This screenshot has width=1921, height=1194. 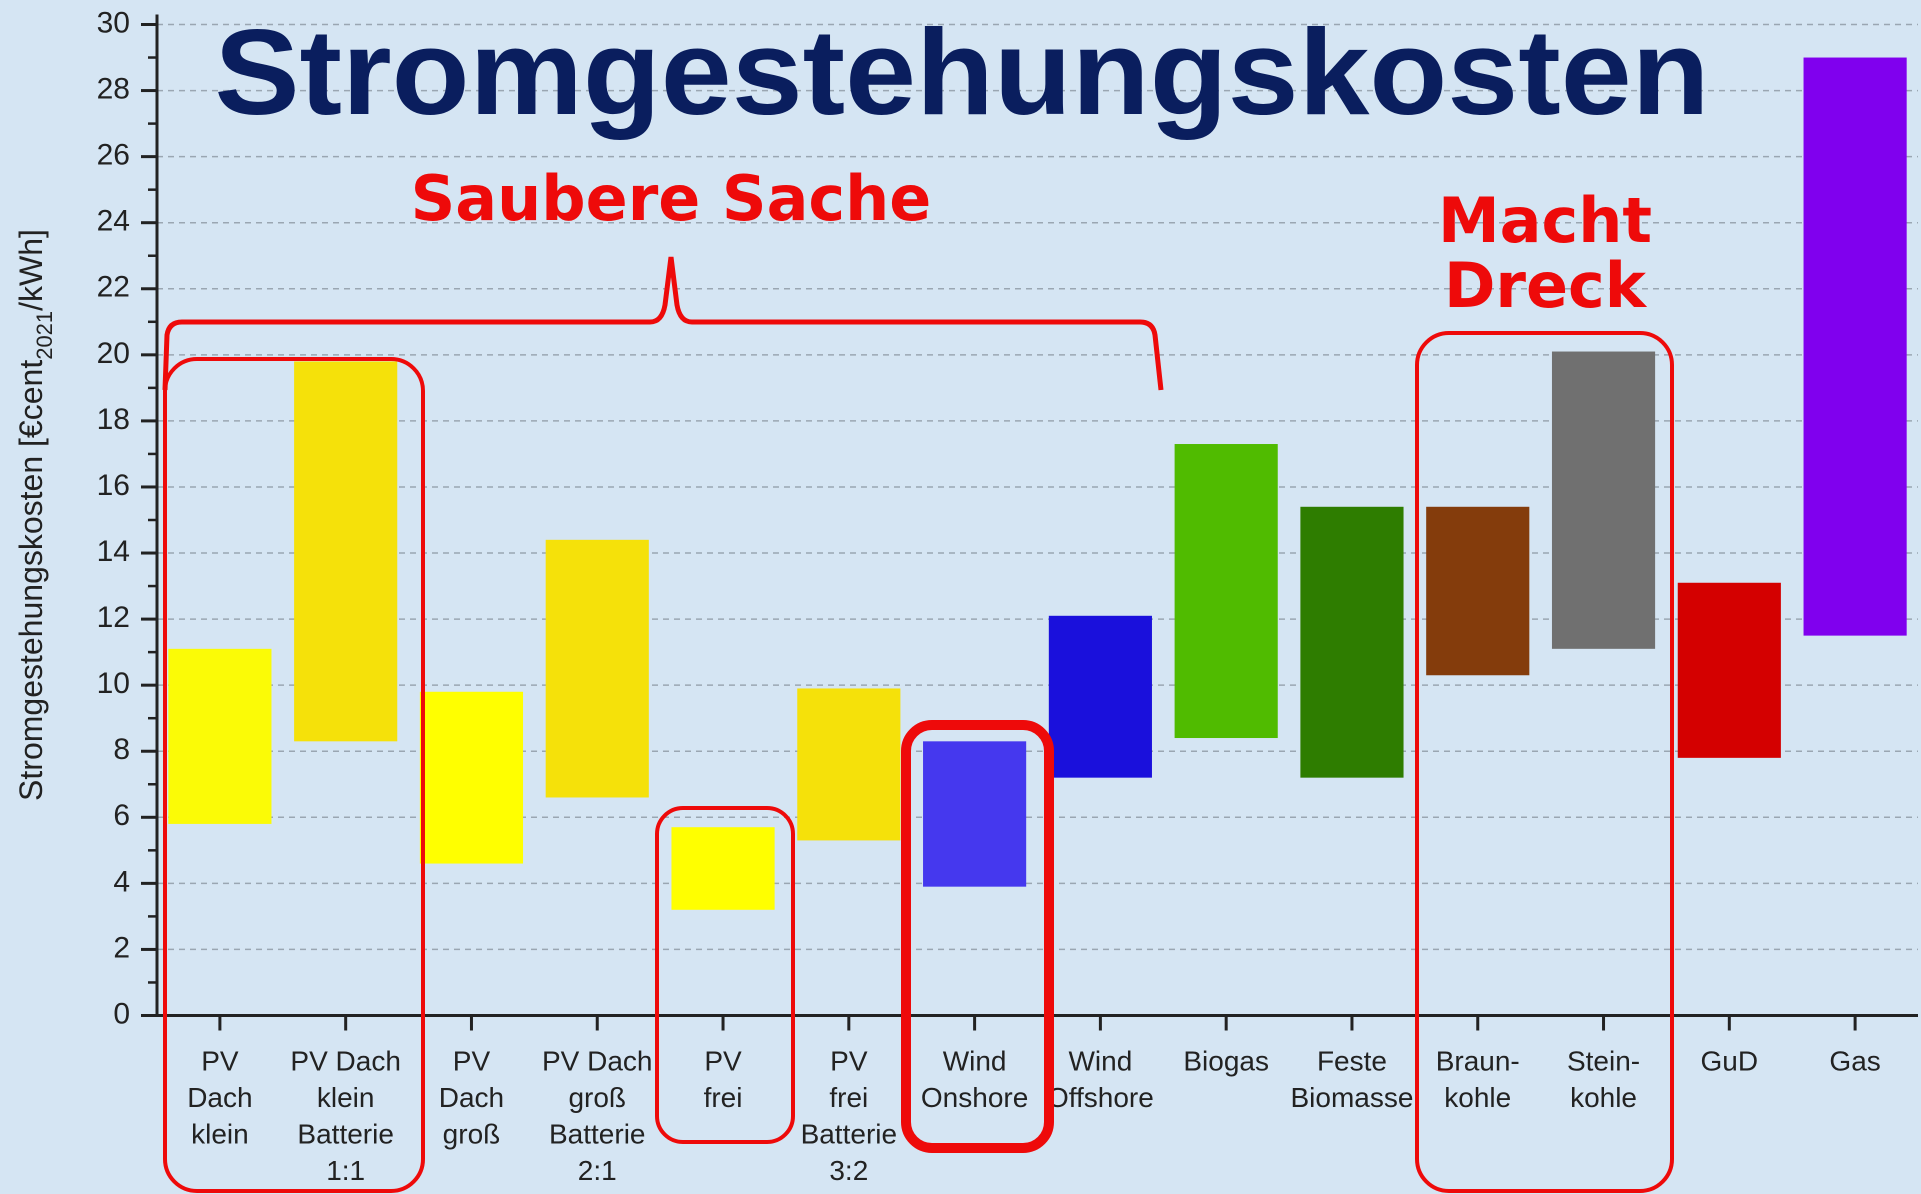 I want to click on y-tick-label: 18, so click(x=113, y=419).